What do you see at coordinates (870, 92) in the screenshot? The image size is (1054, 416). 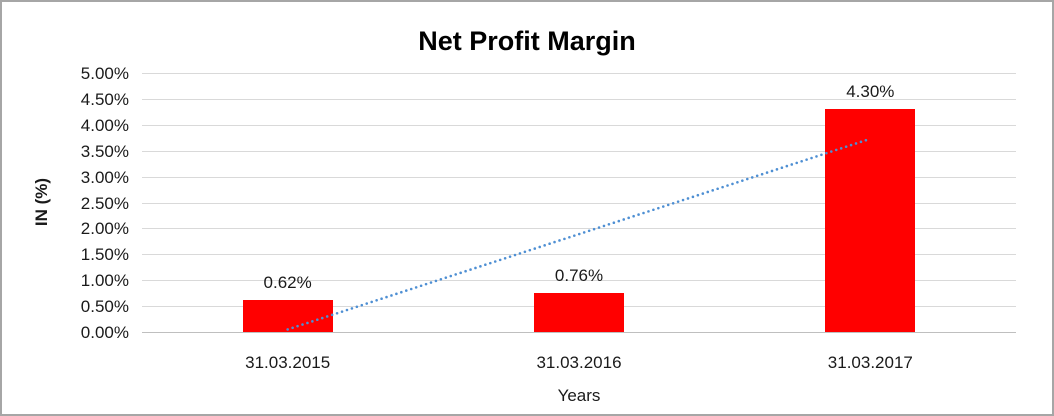 I see `data-label: 4.30%` at bounding box center [870, 92].